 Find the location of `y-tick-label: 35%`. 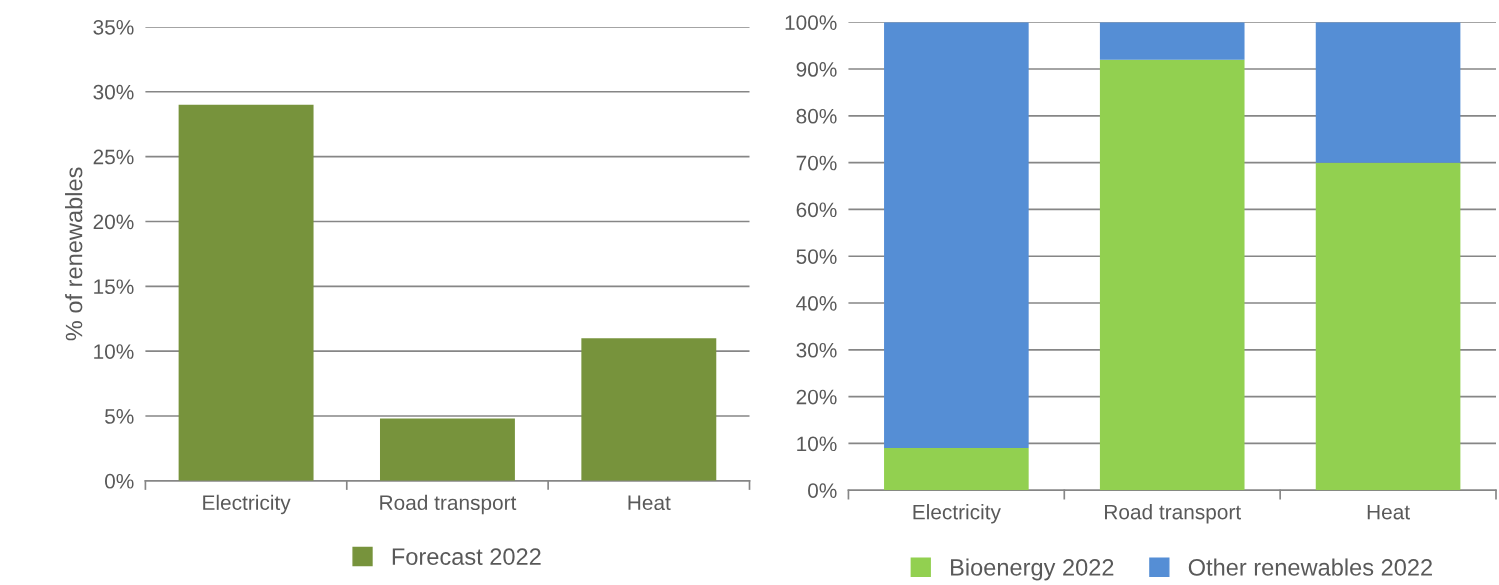

y-tick-label: 35% is located at coordinates (113, 27).